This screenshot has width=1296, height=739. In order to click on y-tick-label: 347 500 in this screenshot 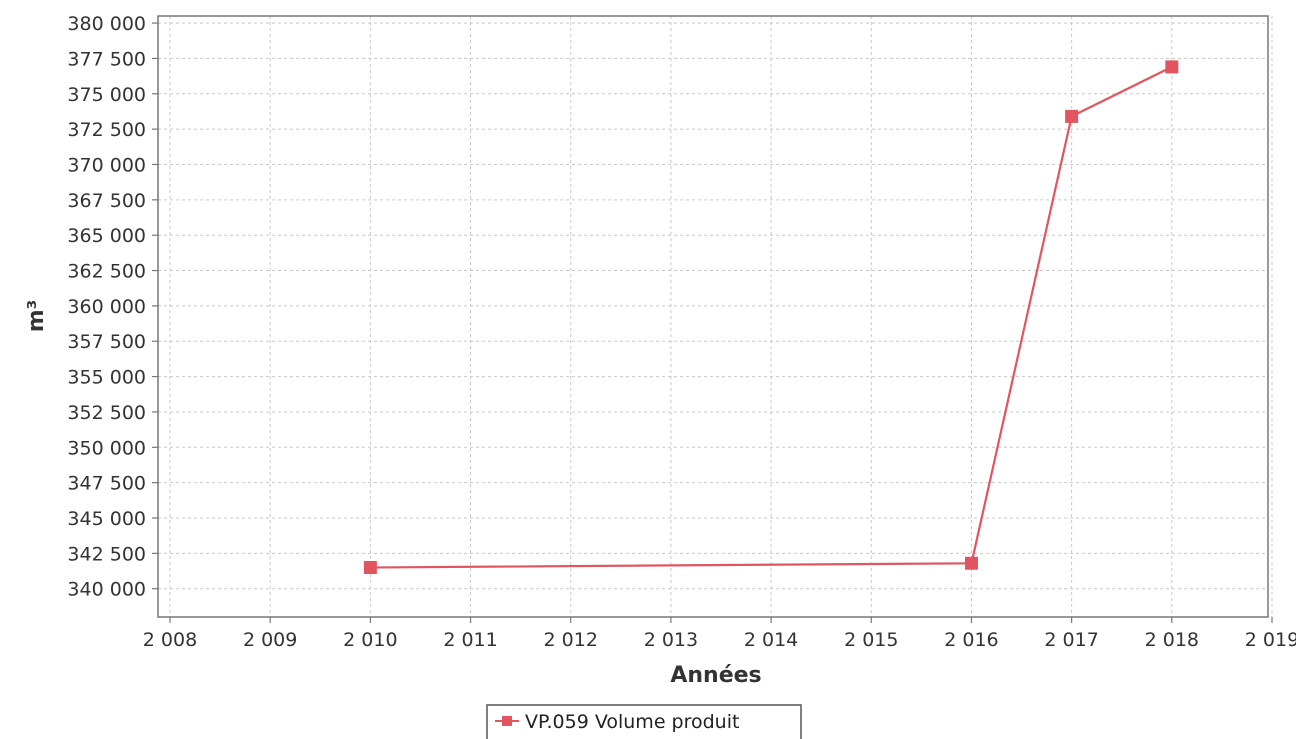, I will do `click(106, 484)`.